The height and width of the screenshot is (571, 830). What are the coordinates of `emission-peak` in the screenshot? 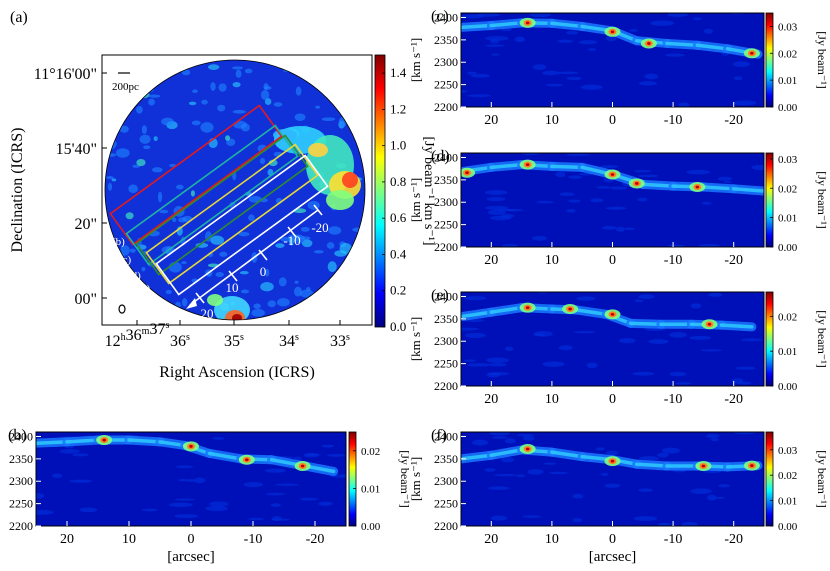 It's located at (350, 180).